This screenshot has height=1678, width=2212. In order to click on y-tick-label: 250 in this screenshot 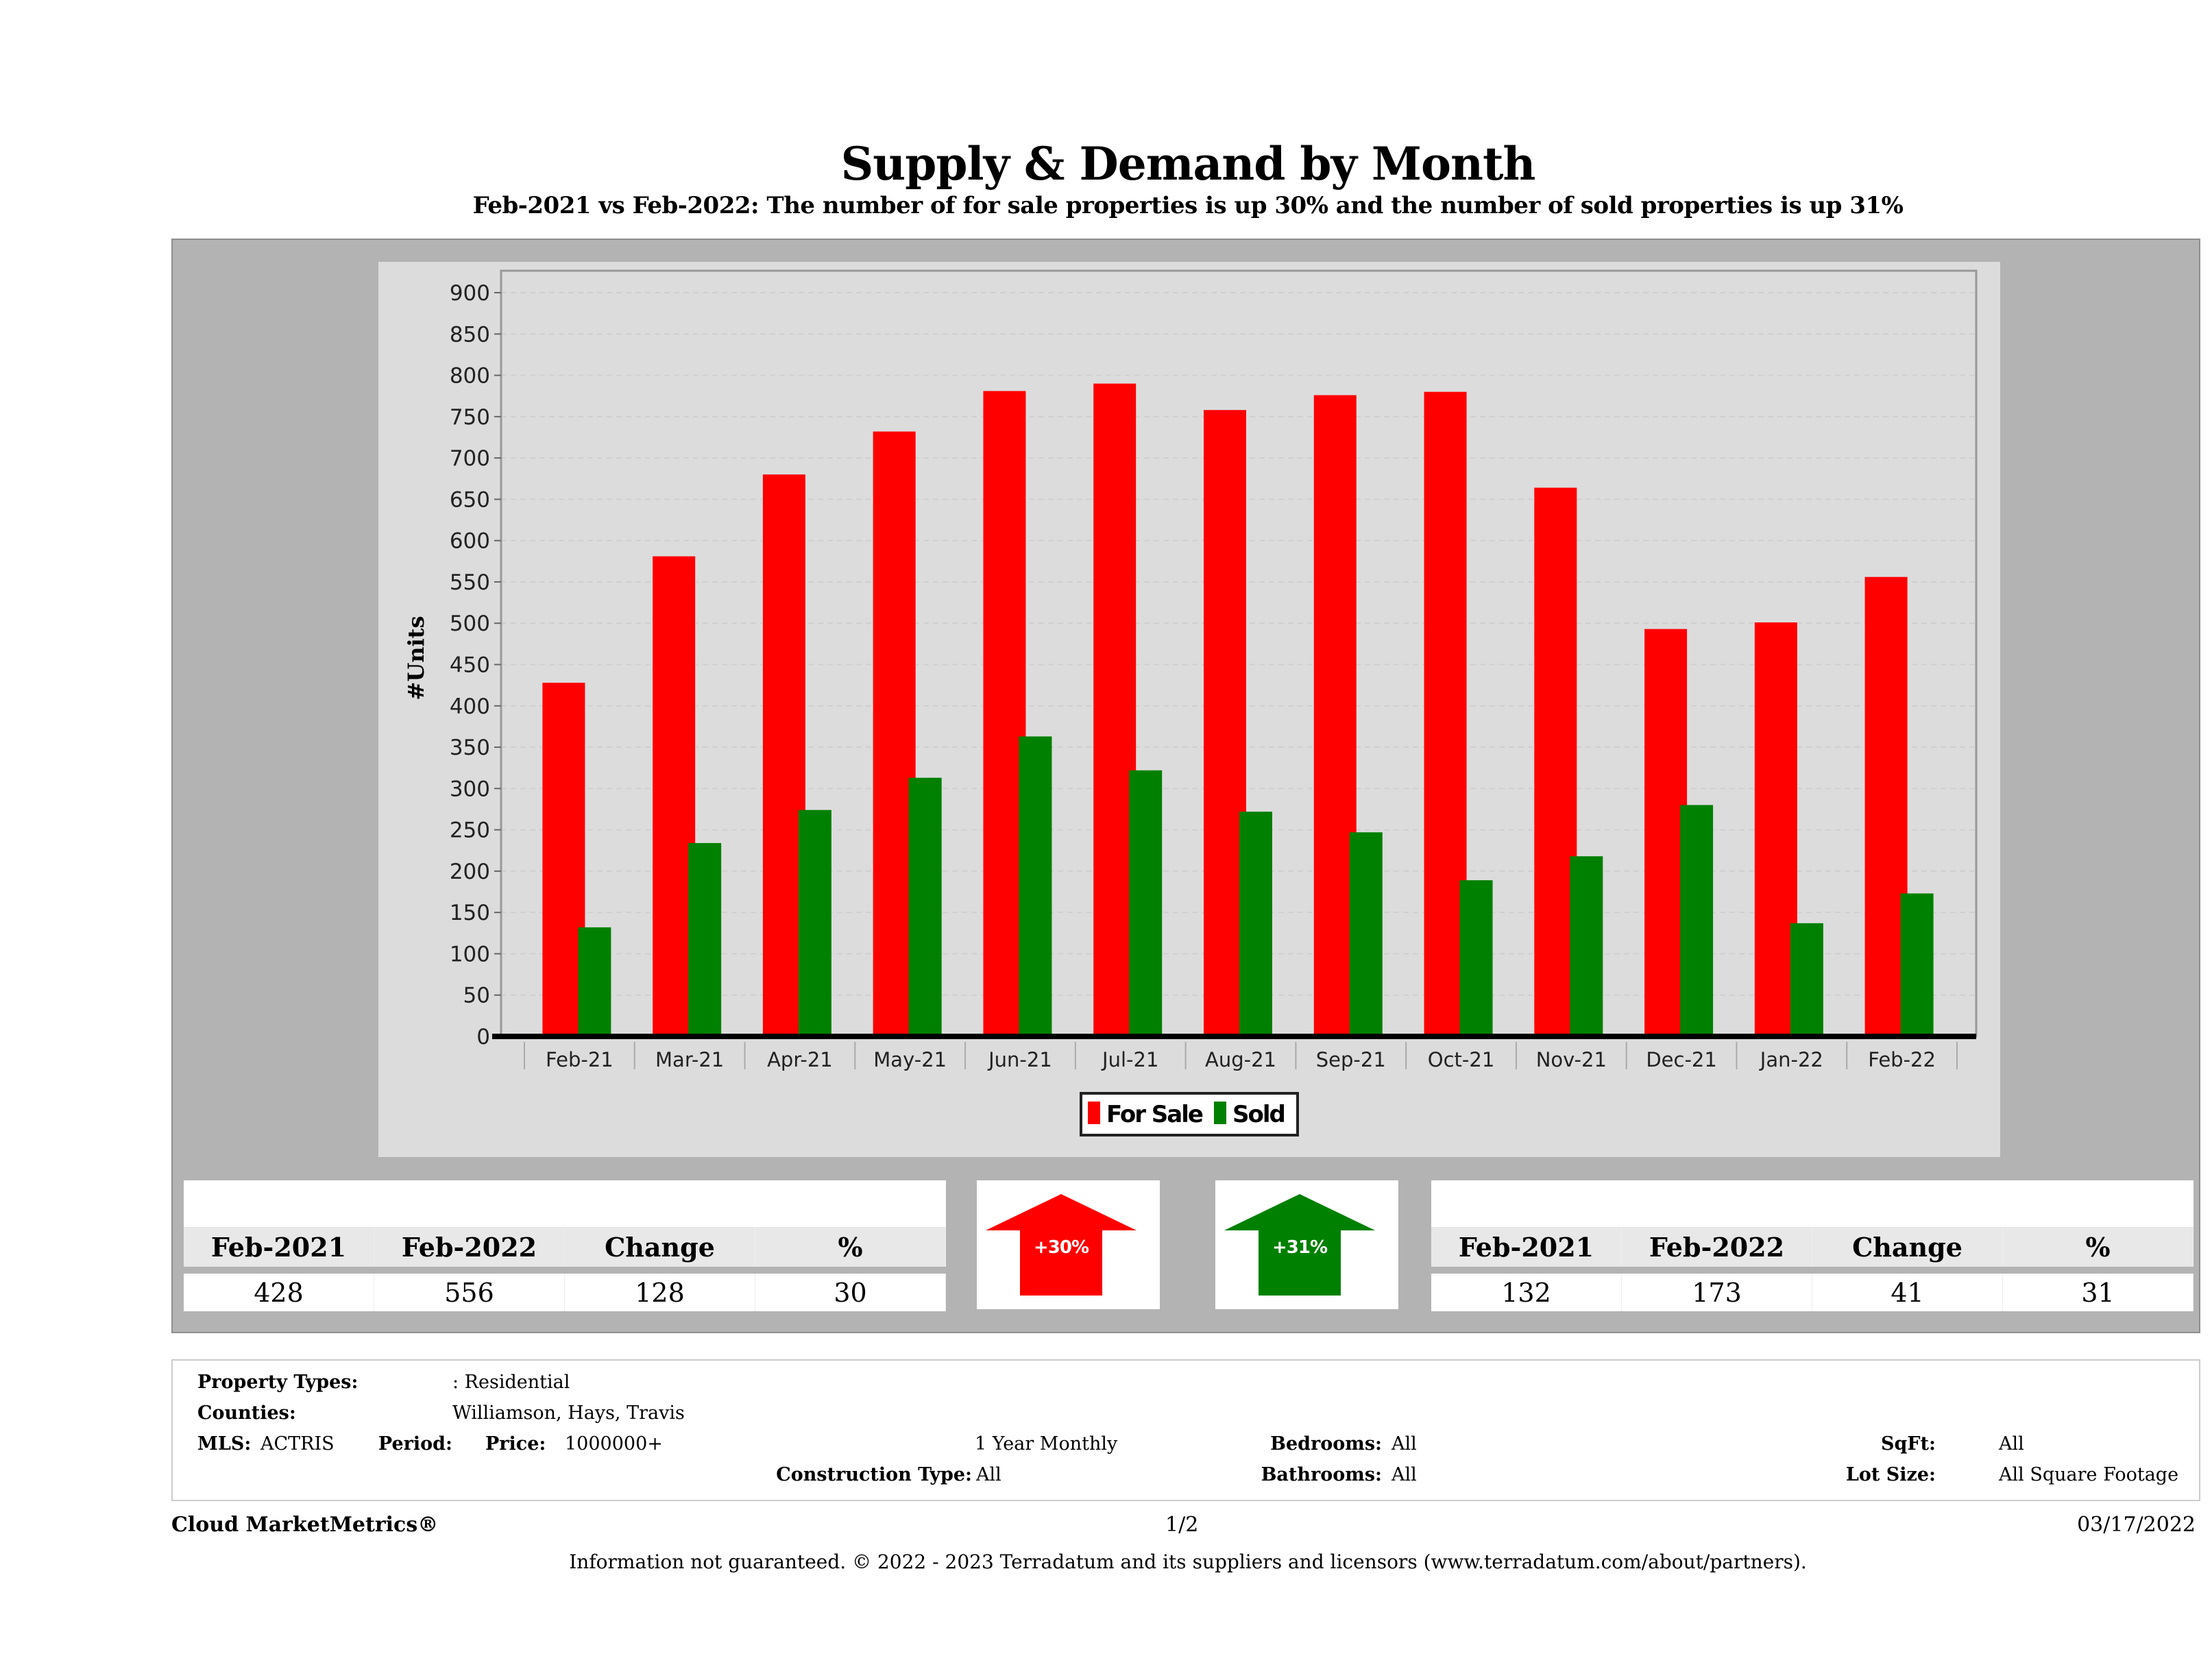, I will do `click(470, 831)`.